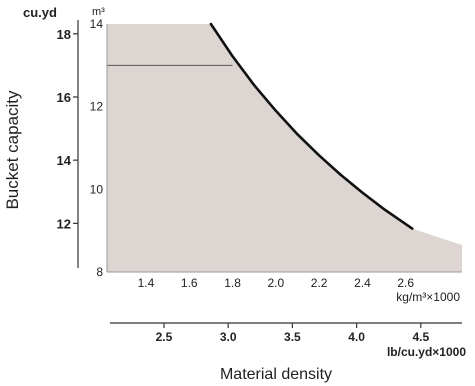 The width and height of the screenshot is (475, 386). What do you see at coordinates (232, 283) in the screenshot?
I see `x-tick-kg: 1.8` at bounding box center [232, 283].